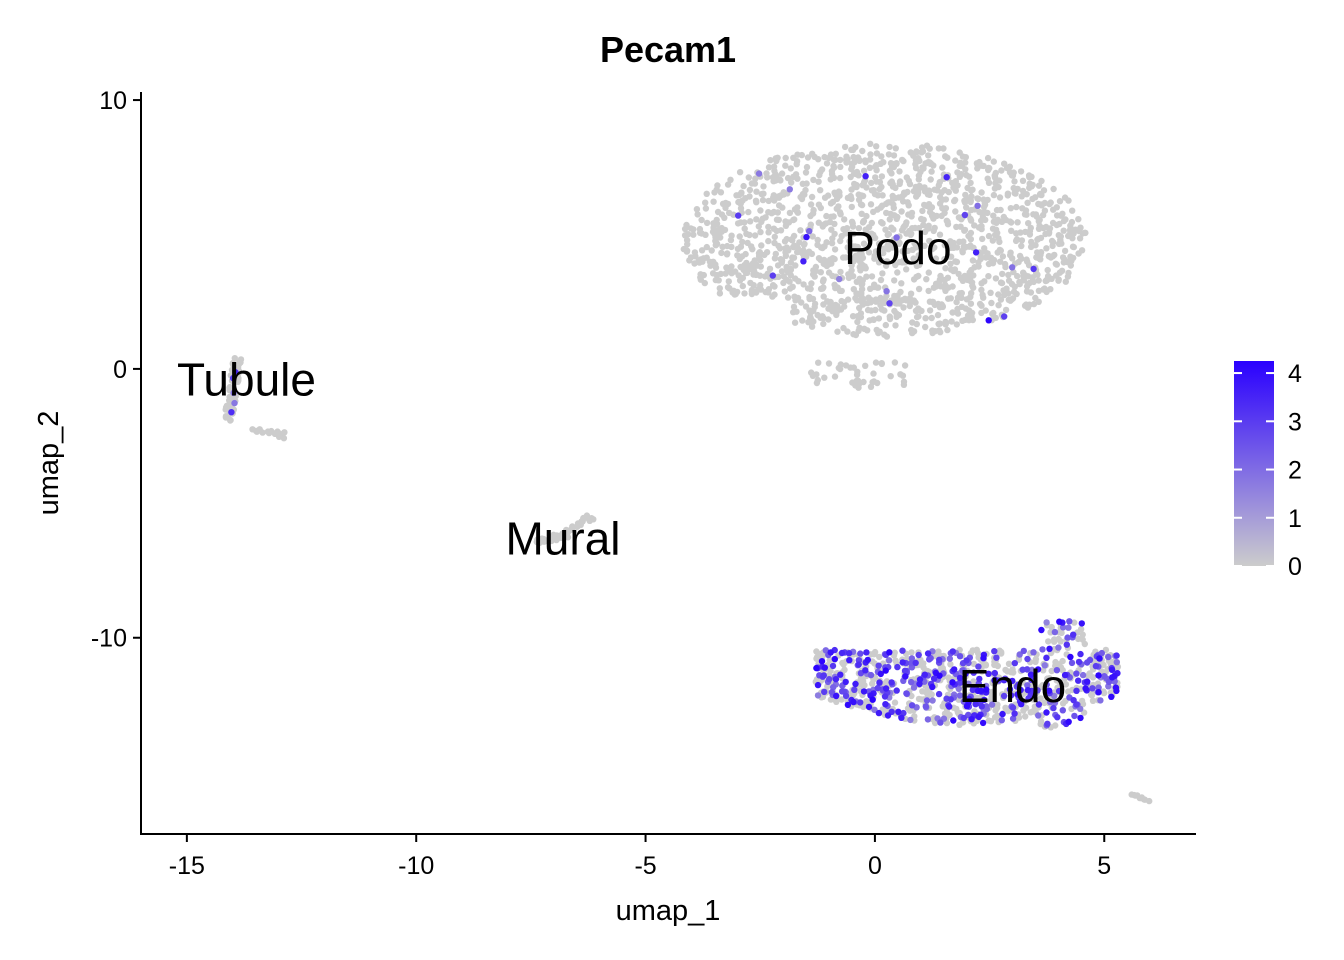  What do you see at coordinates (1012, 686) in the screenshot?
I see `cluster-label: Endo` at bounding box center [1012, 686].